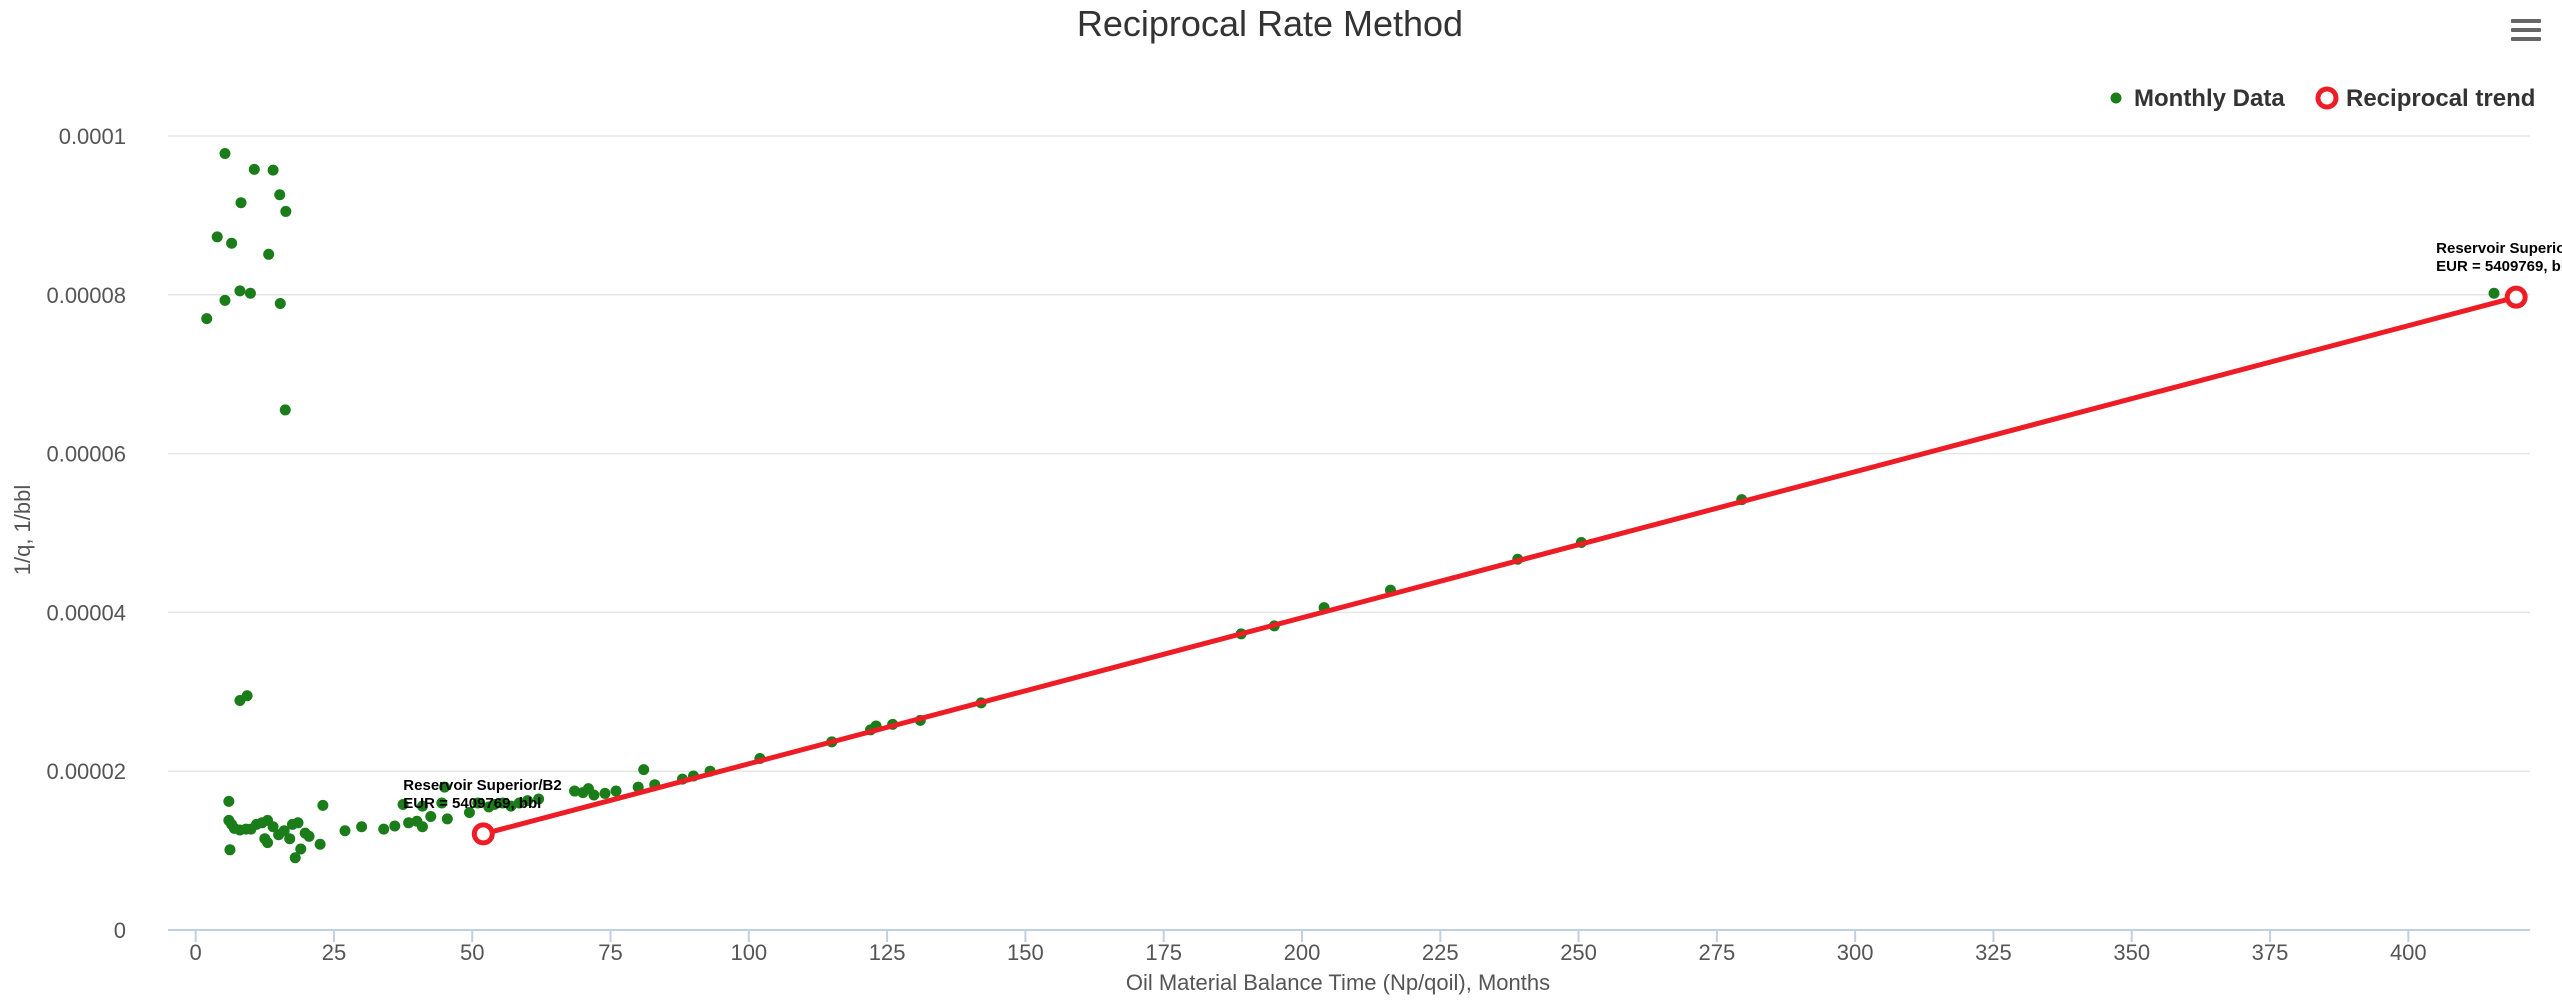 The image size is (2562, 1008). I want to click on x-tick-label: 175, so click(1163, 952).